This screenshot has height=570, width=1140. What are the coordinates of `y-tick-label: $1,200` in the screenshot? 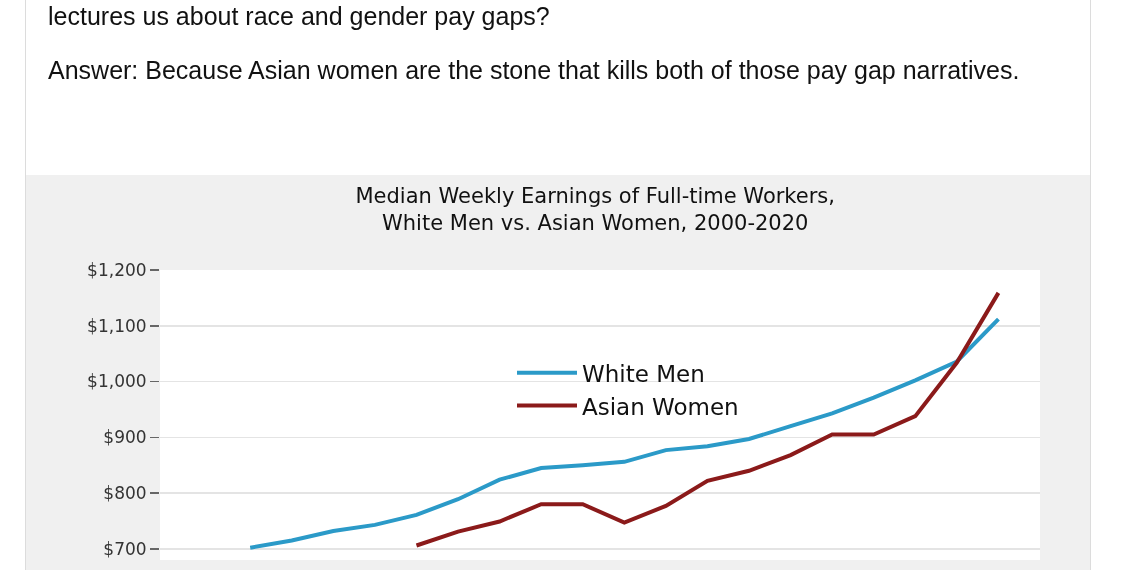 It's located at (117, 269).